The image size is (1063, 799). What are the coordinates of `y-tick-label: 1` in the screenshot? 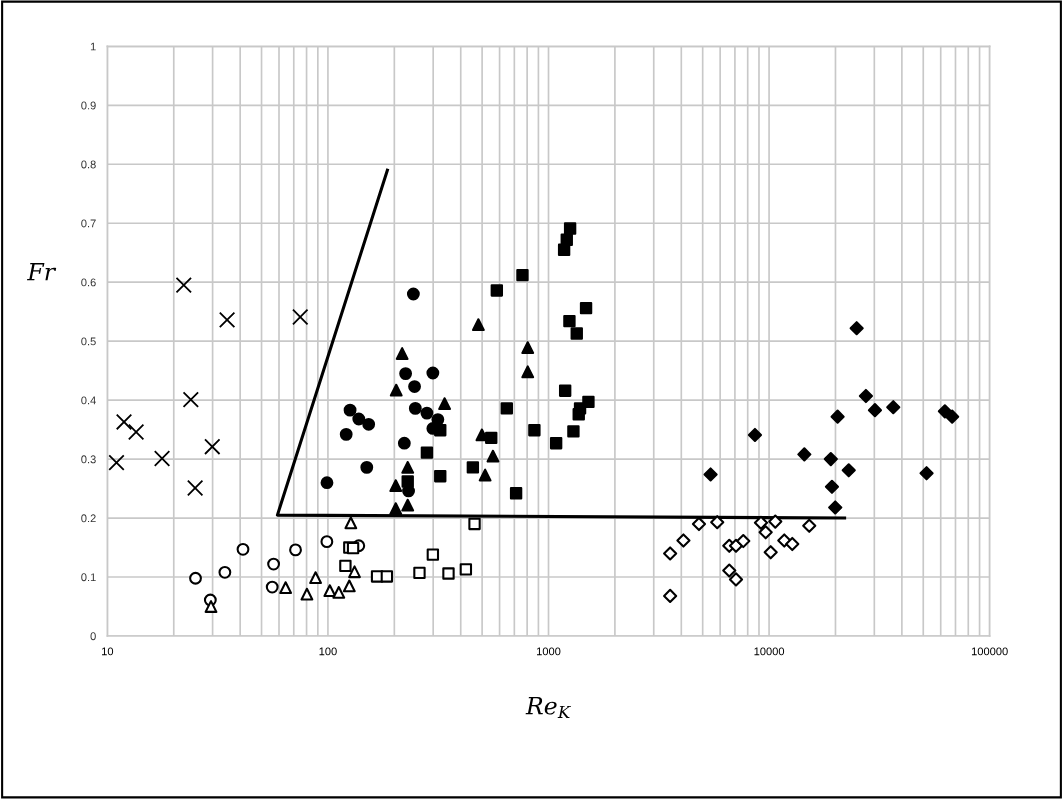 It's located at (93, 46).